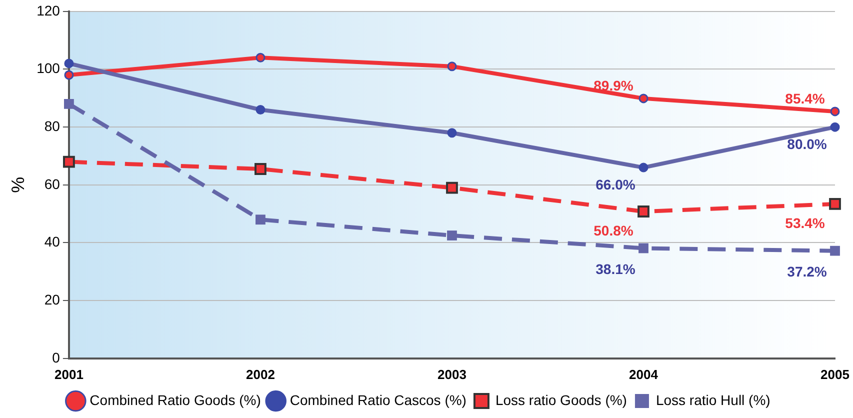 The image size is (853, 418). Describe the element at coordinates (378, 400) in the screenshot. I see `legend-label: Combined Ratio Cascos (%)` at that location.